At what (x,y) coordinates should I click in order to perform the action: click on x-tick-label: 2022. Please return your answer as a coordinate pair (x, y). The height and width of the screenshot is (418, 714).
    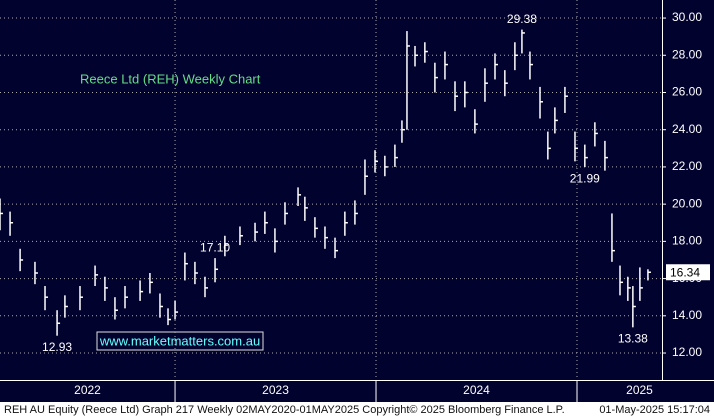
    Looking at the image, I should click on (87, 390).